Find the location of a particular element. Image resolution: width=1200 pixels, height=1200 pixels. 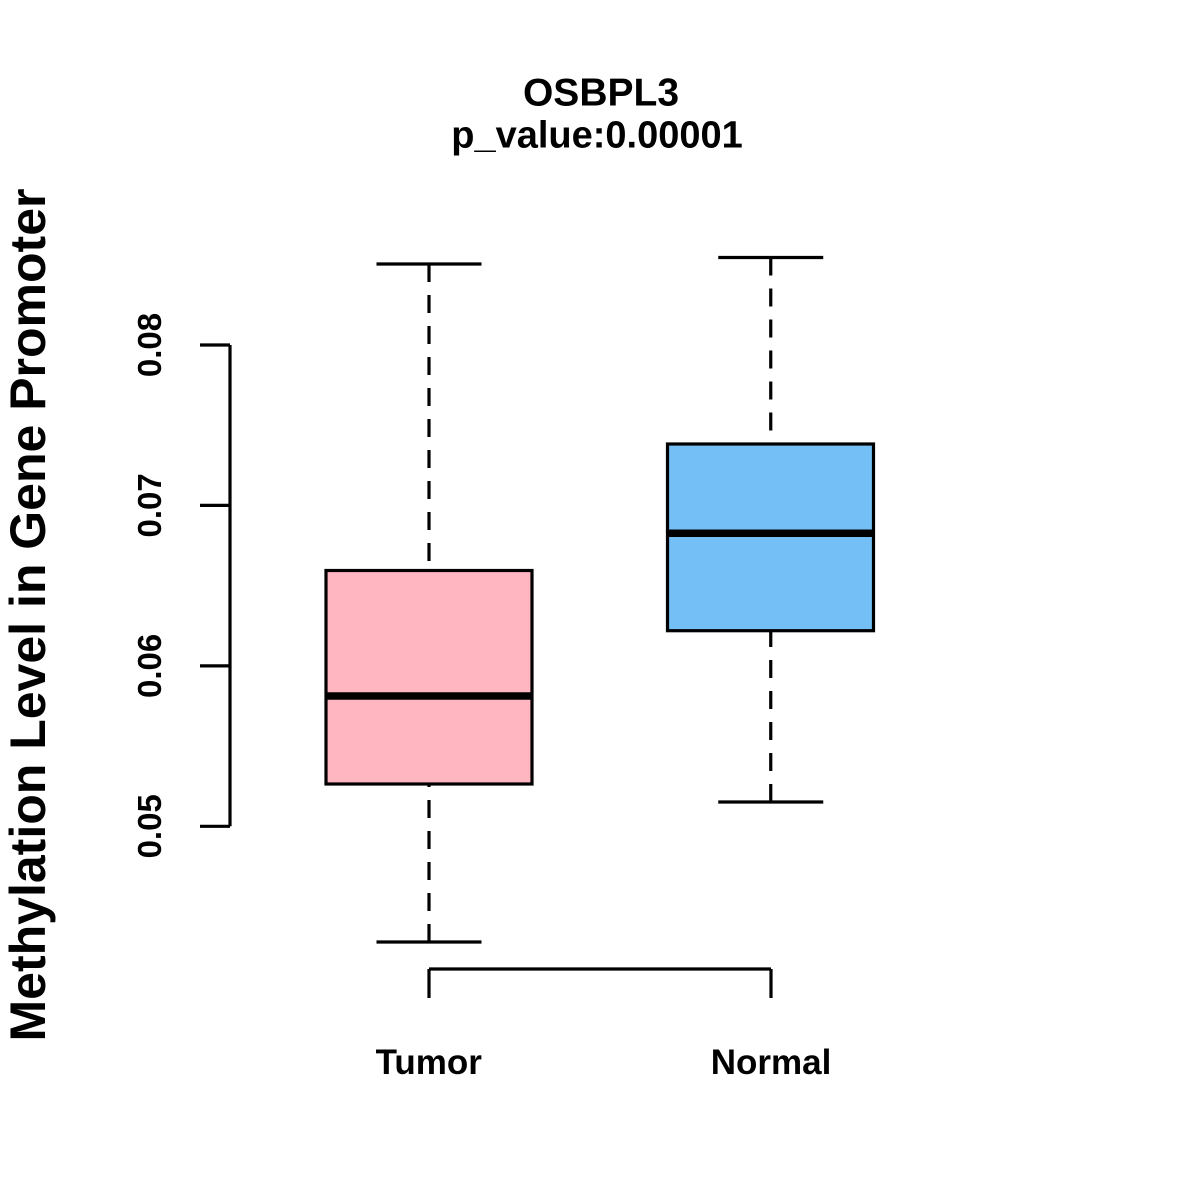

svg-text: OSBPL3 is located at coordinates (601, 93).